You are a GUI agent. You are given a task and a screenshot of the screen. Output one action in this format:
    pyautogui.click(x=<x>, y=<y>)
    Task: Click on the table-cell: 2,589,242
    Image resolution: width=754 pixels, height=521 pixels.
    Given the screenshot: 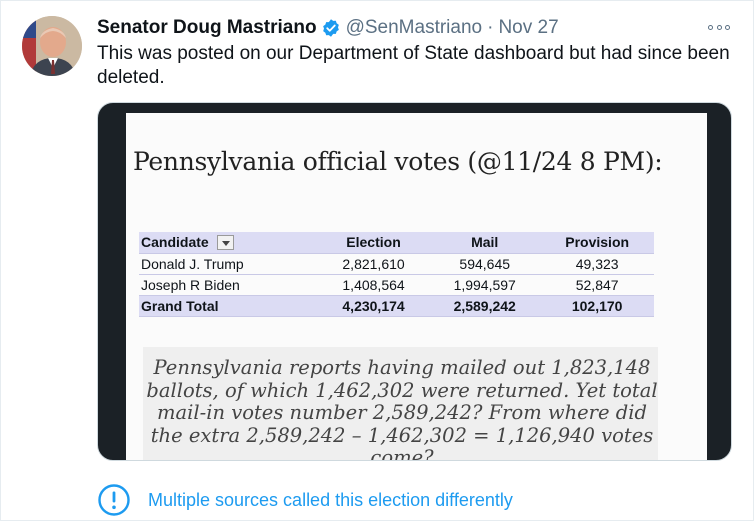 What is the action you would take?
    pyautogui.click(x=485, y=306)
    